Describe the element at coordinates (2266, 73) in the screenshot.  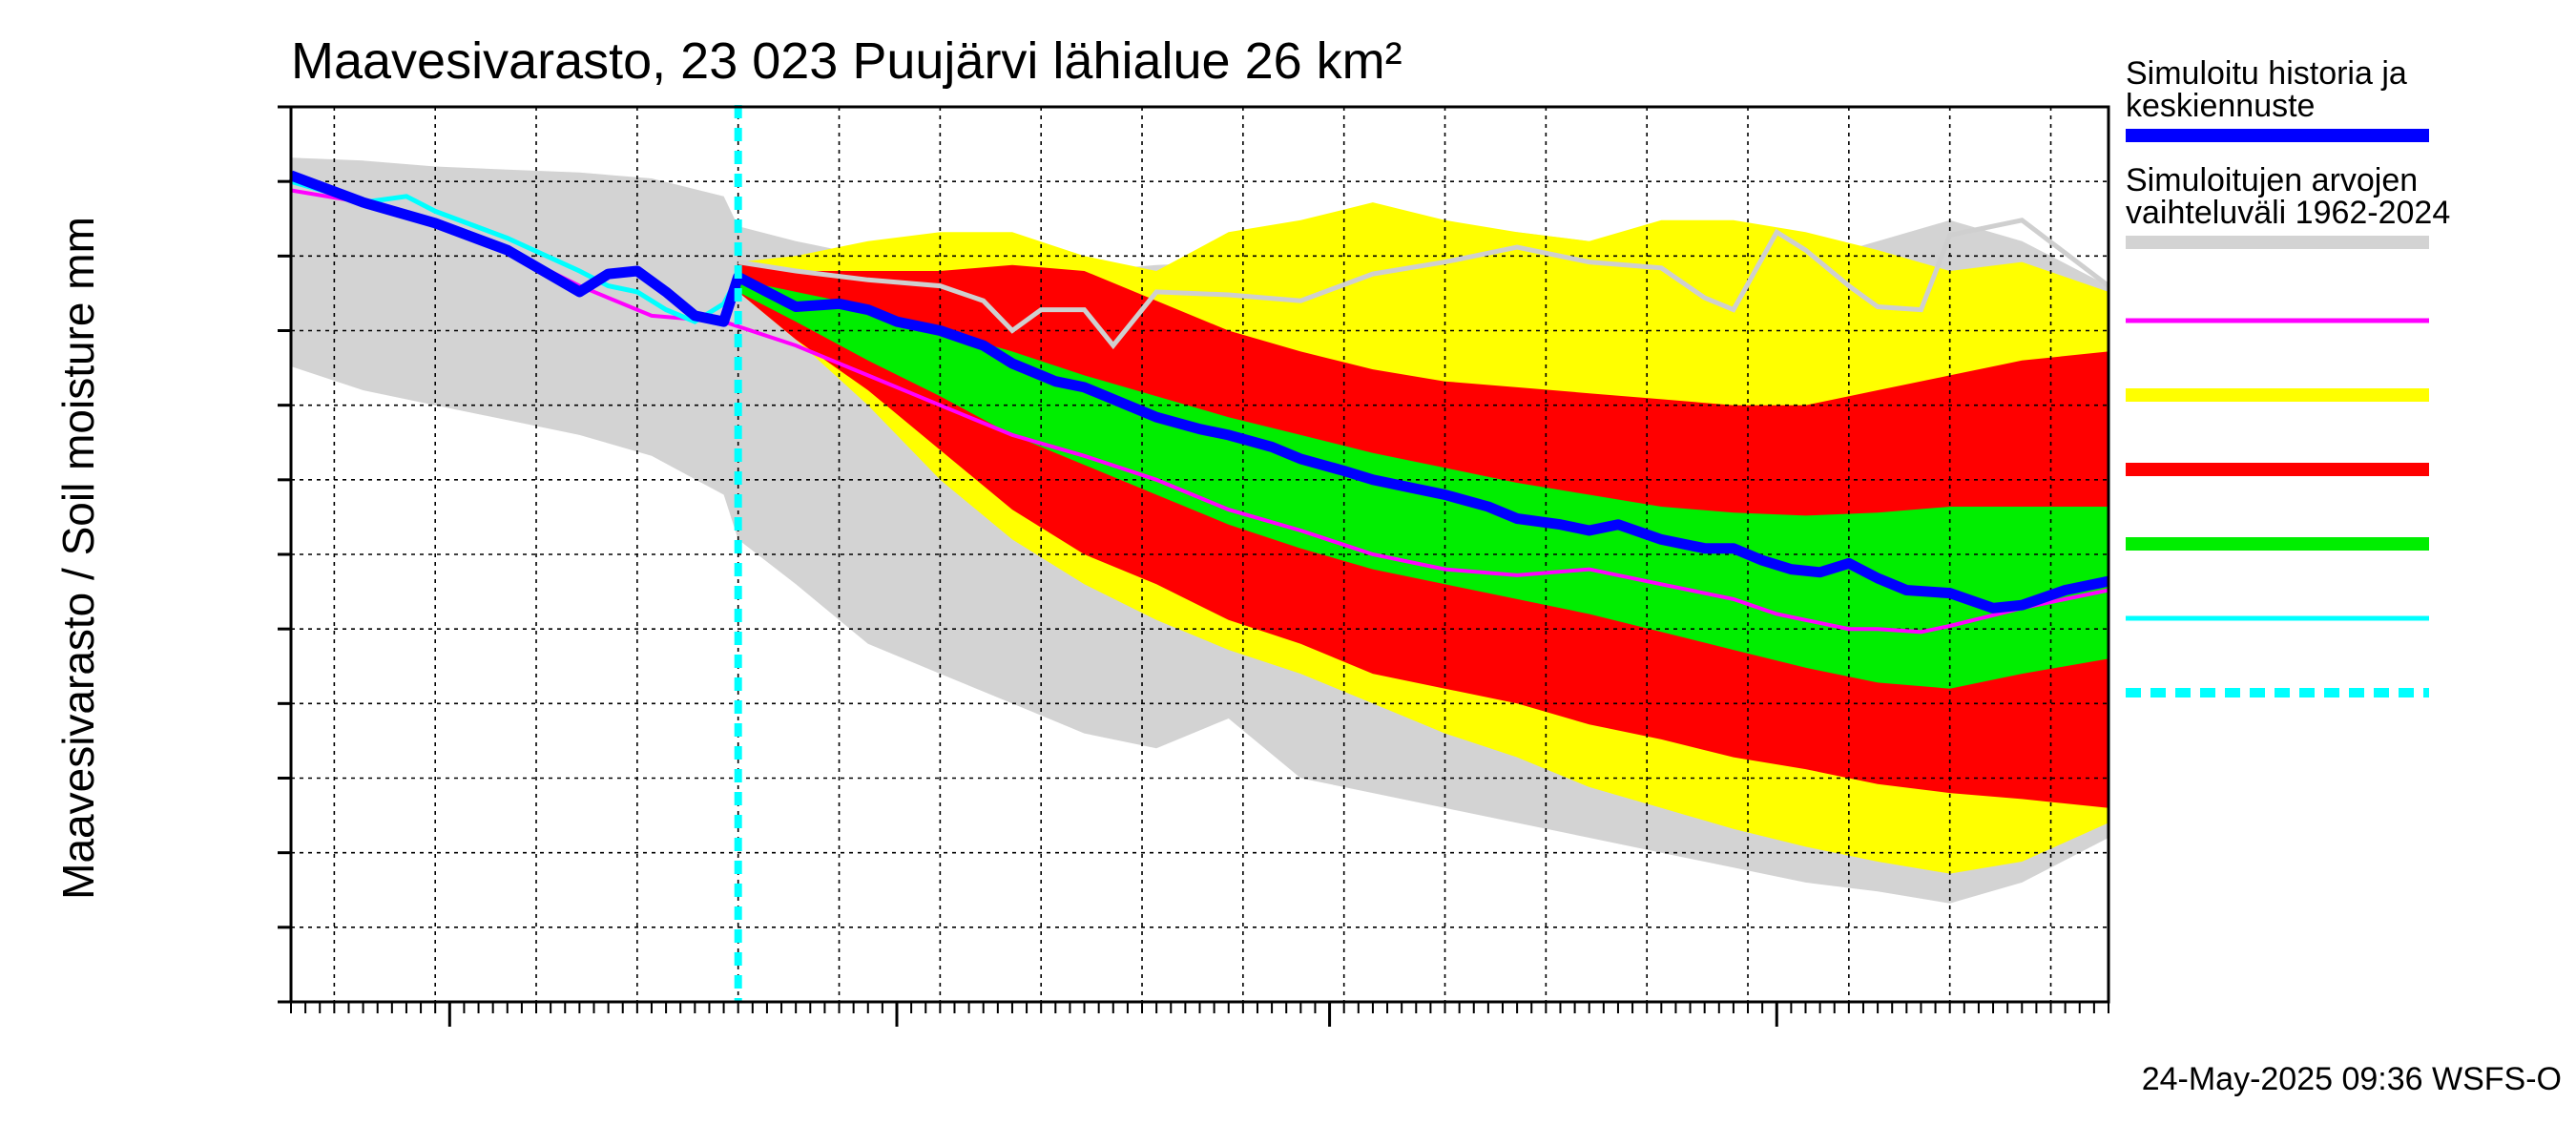
I see `legend-label: Simuloitu historia ja` at that location.